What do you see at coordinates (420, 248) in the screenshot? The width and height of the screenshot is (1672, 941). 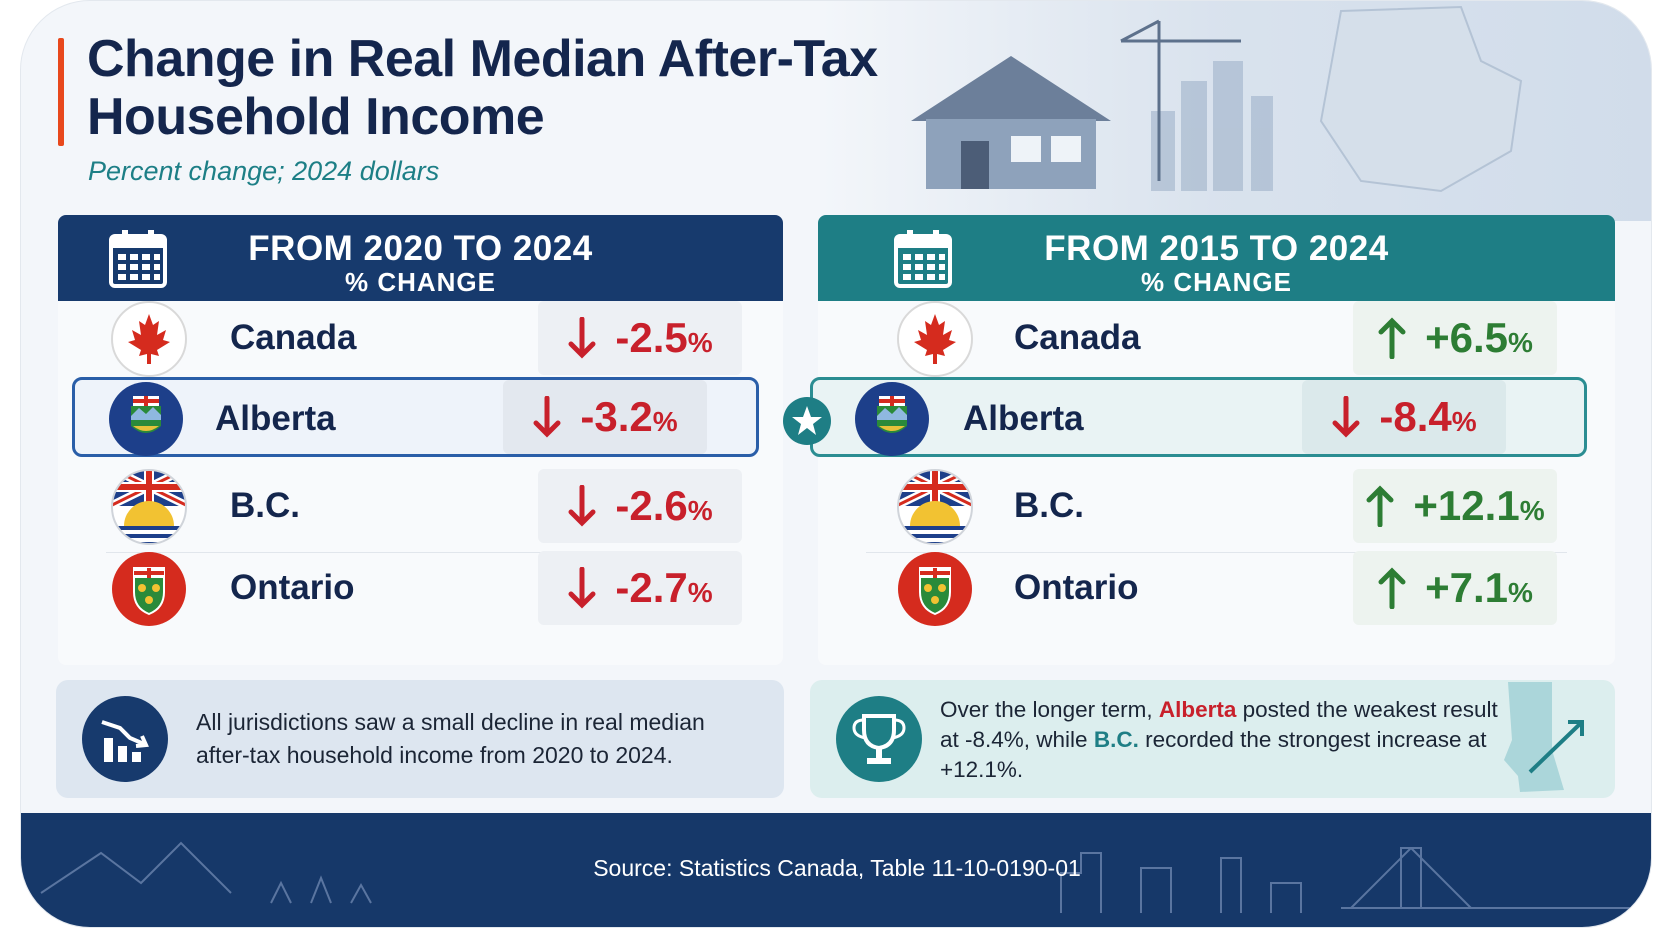 I see `panel-title: FROM 2020 TO 2024` at bounding box center [420, 248].